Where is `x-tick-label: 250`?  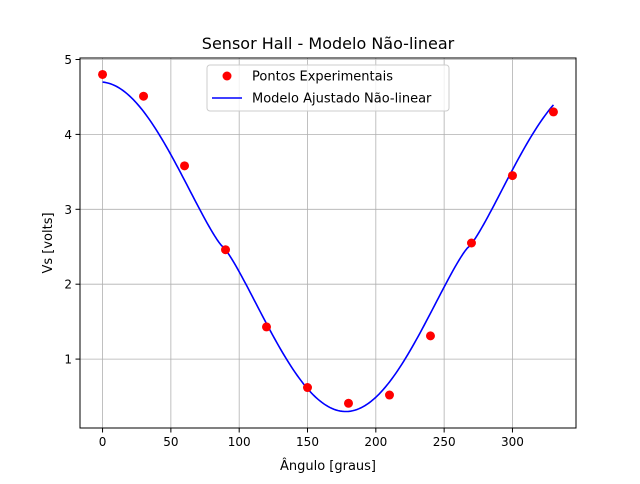 x-tick-label: 250 is located at coordinates (444, 442).